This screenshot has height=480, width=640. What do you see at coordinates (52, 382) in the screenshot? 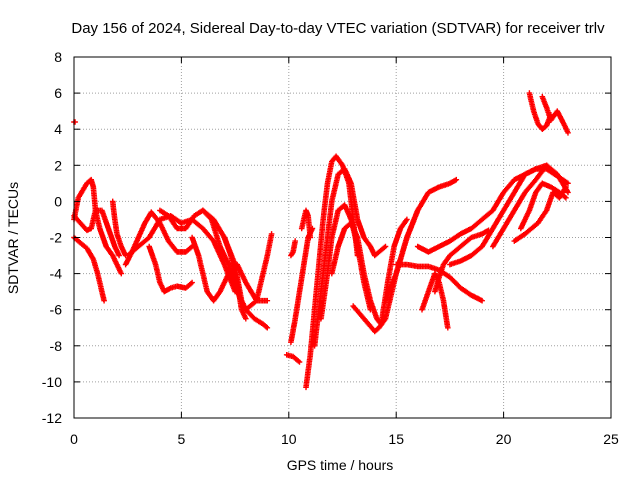
I see `y-tick-label: -10` at bounding box center [52, 382].